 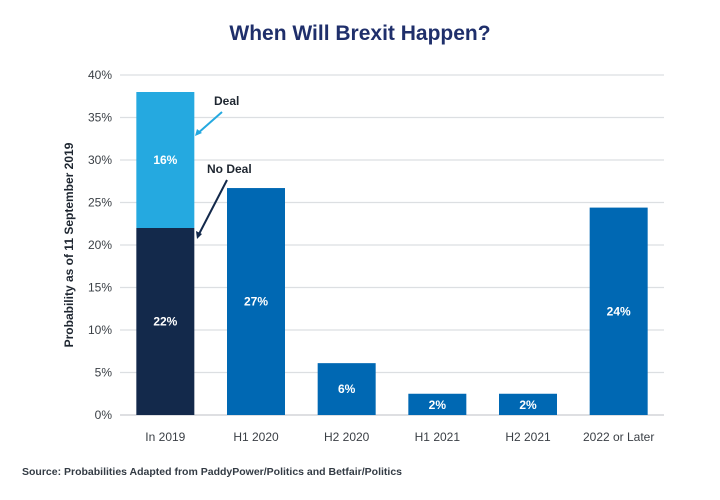 I want to click on y-tick-labels: 0% 5% 10% 15% 20% 25% 30% 35% 40%, so click(x=100, y=245).